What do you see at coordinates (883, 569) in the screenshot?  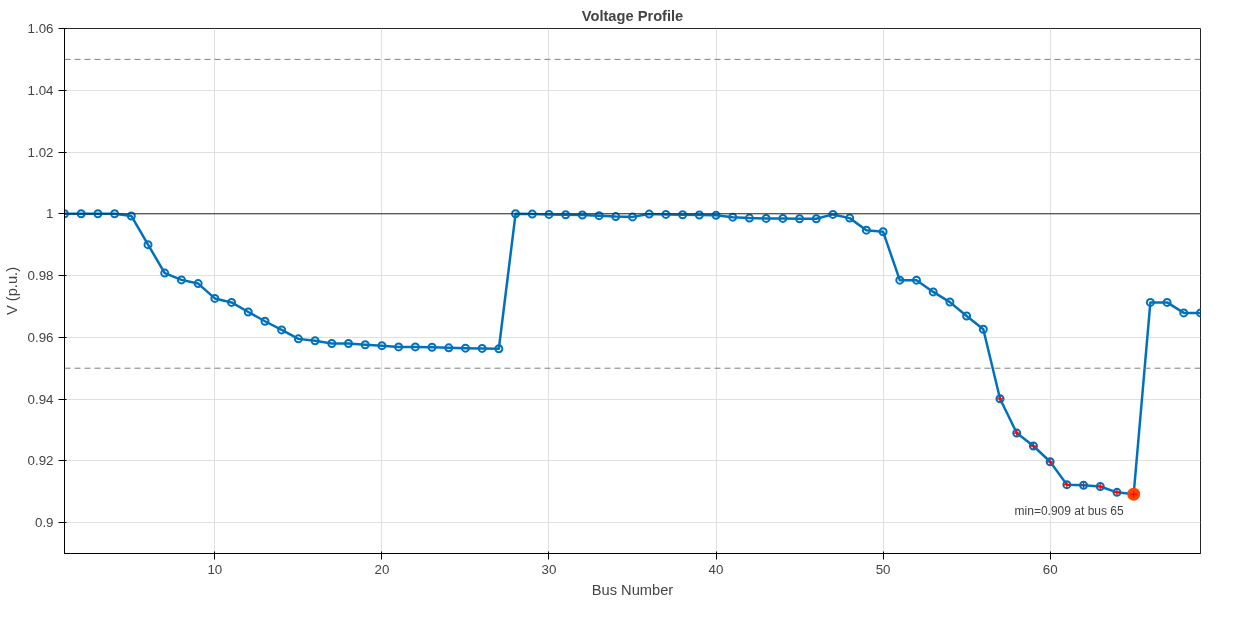 I see `x-tick-label: 50` at bounding box center [883, 569].